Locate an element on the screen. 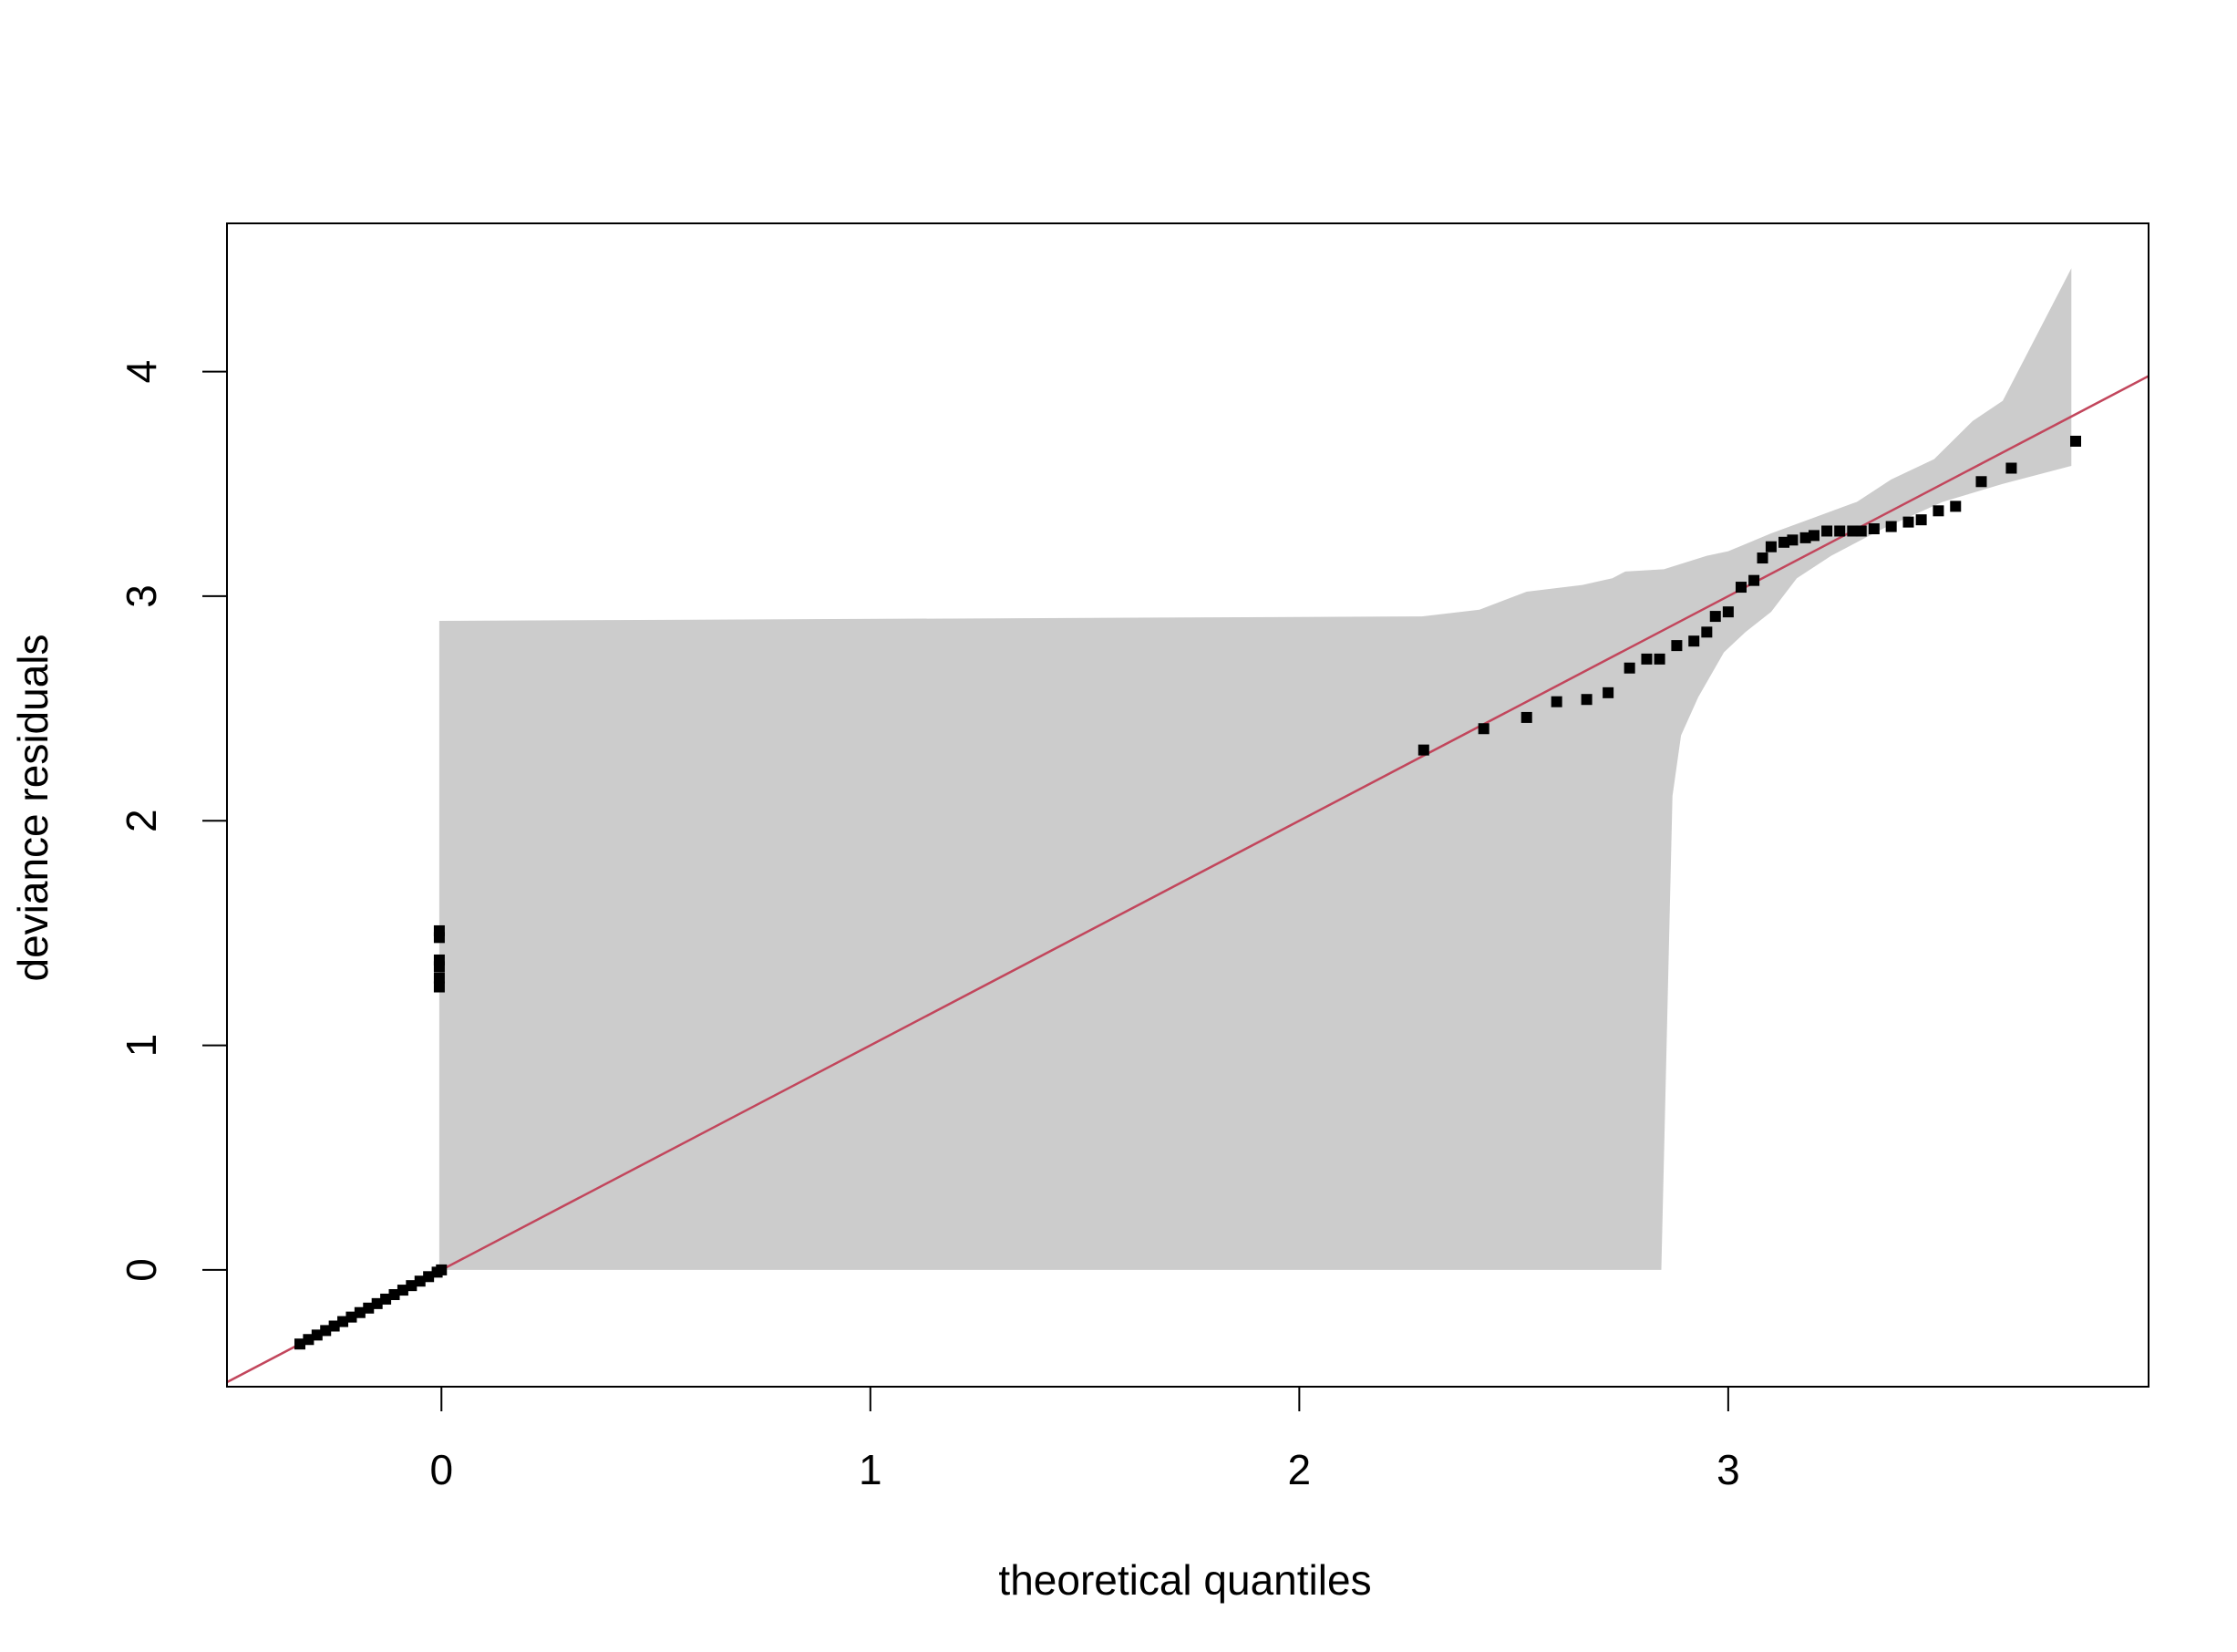 The image size is (2237, 1652). y-tick-label: 2 is located at coordinates (141, 820).